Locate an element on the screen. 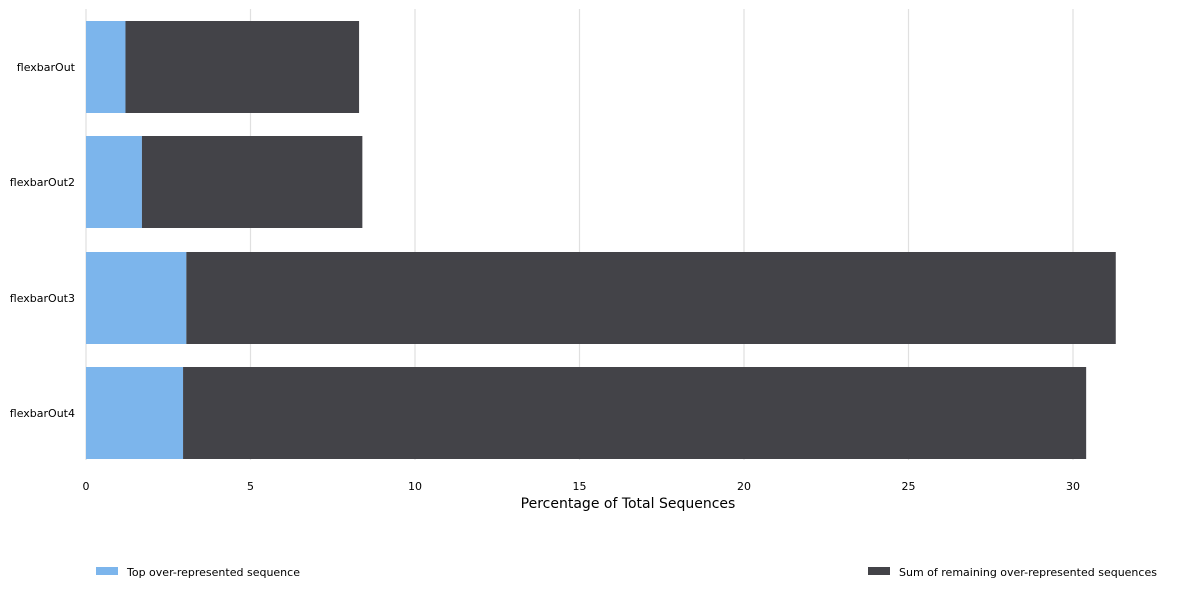 This screenshot has height=591, width=1180. category-label: flexbarOut3 is located at coordinates (42, 298).